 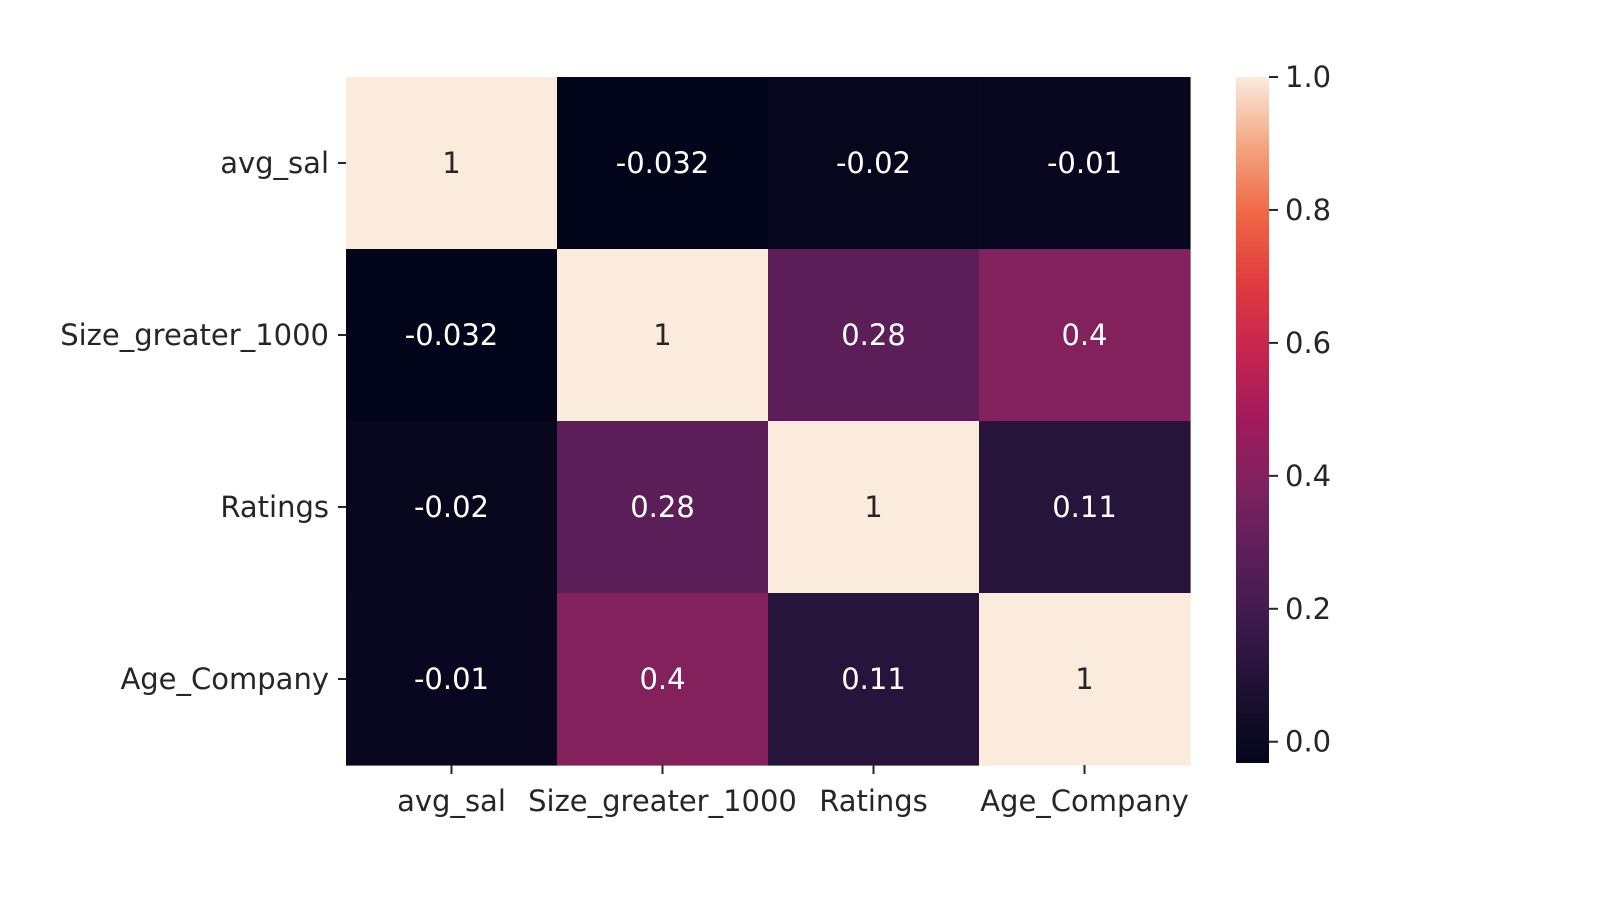 What do you see at coordinates (1308, 77) in the screenshot?
I see `colorbar-tick-label: 1.0` at bounding box center [1308, 77].